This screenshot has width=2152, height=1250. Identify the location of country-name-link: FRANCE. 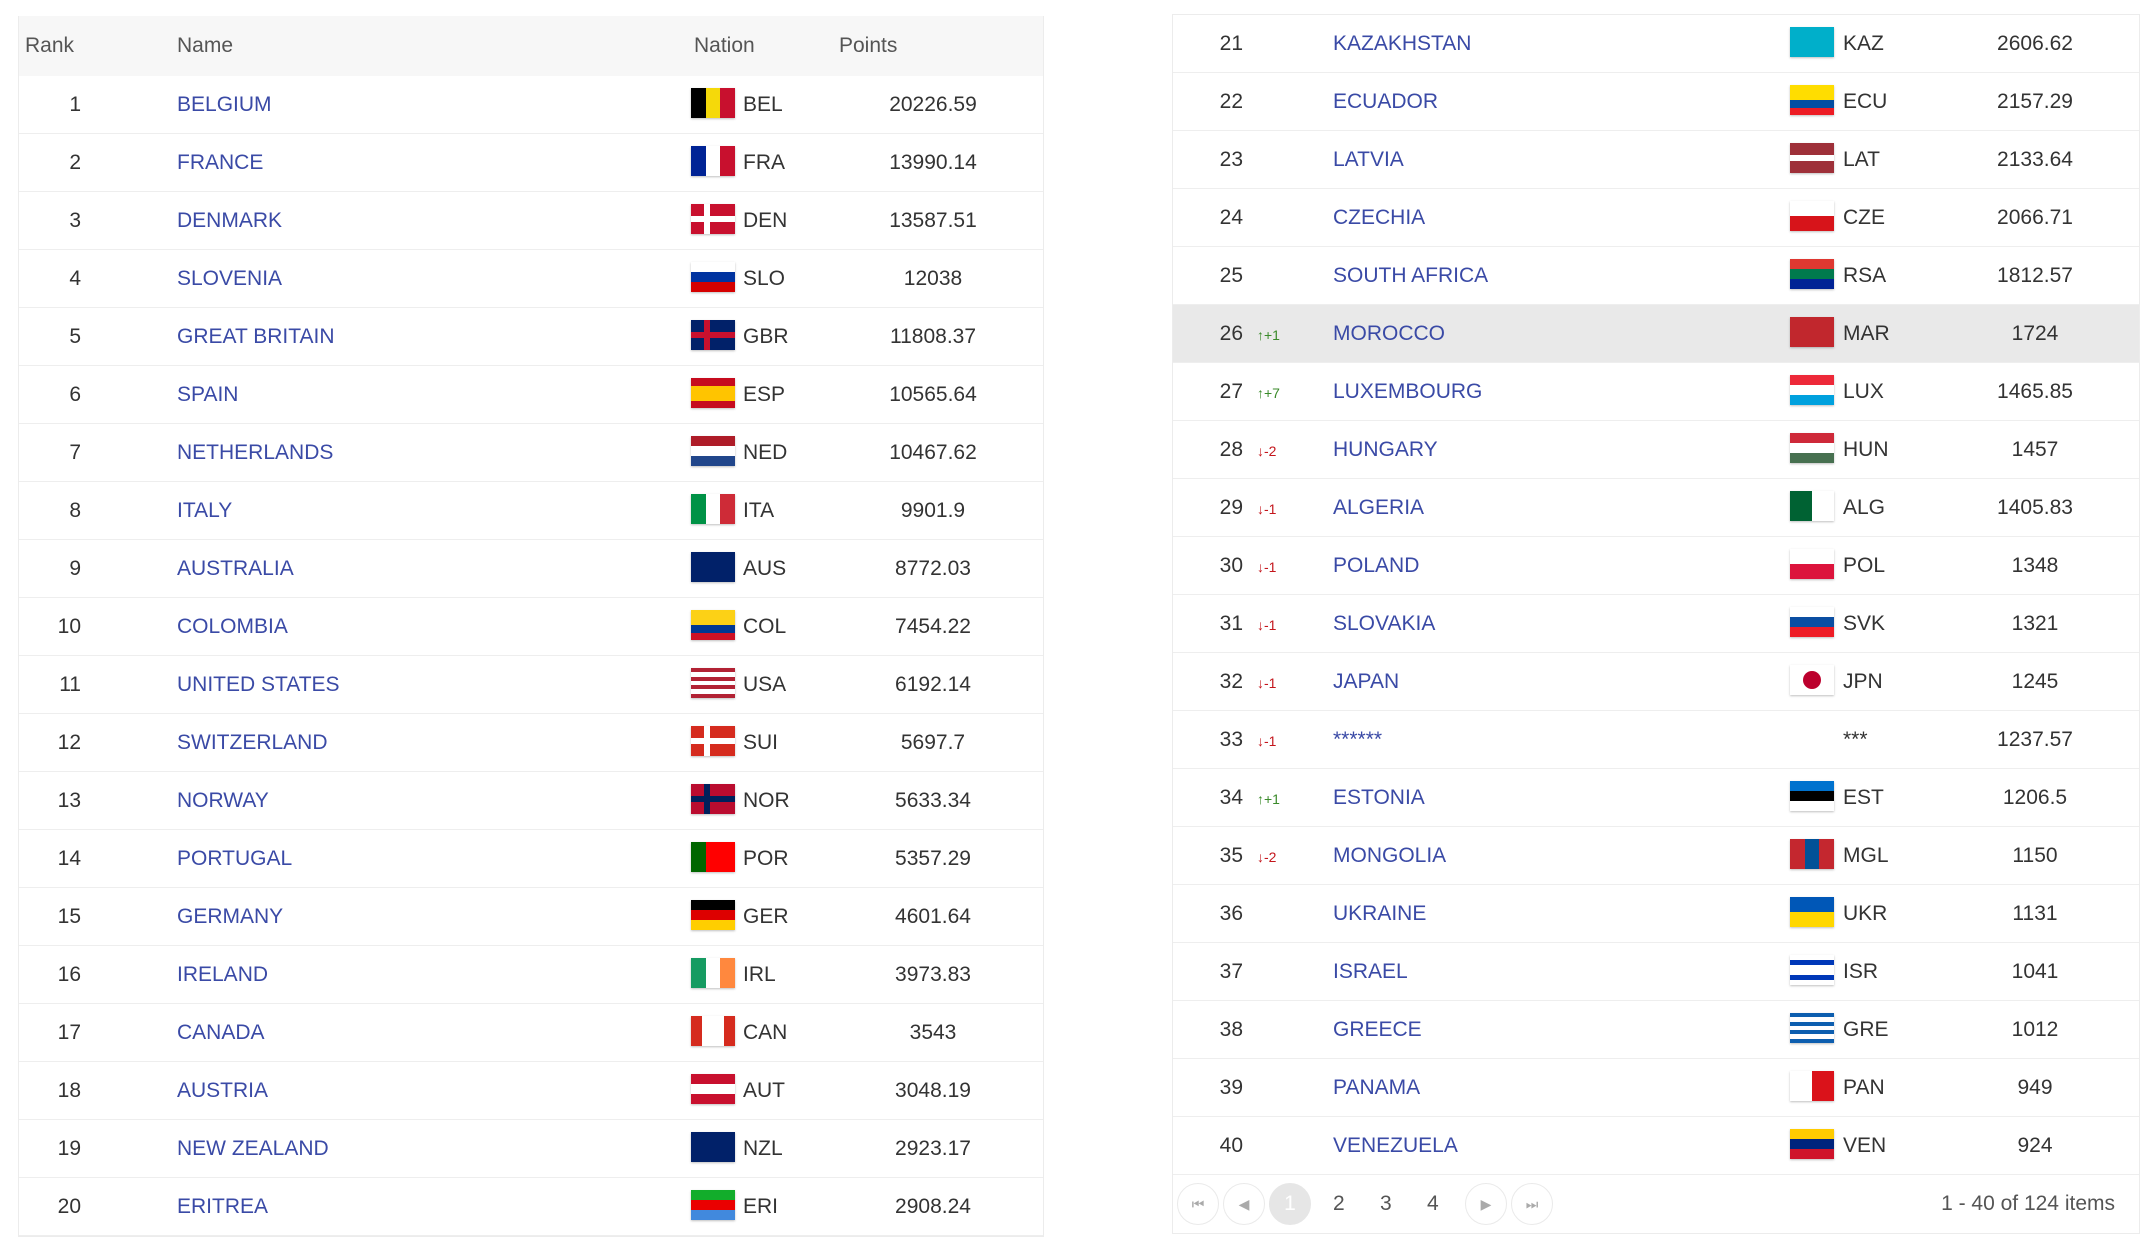
(220, 162).